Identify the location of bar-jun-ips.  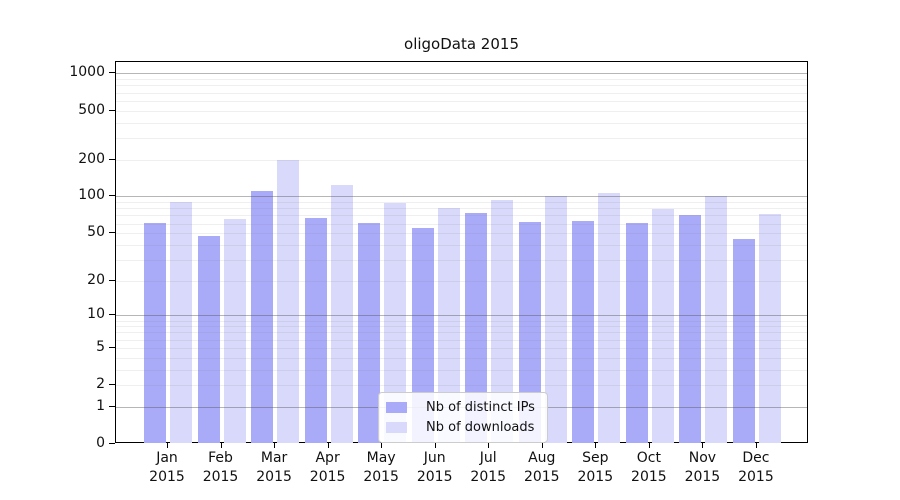
(422, 335).